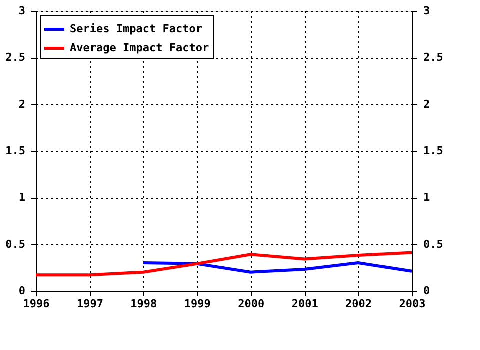  I want to click on y-tick-label: 2, so click(22, 104).